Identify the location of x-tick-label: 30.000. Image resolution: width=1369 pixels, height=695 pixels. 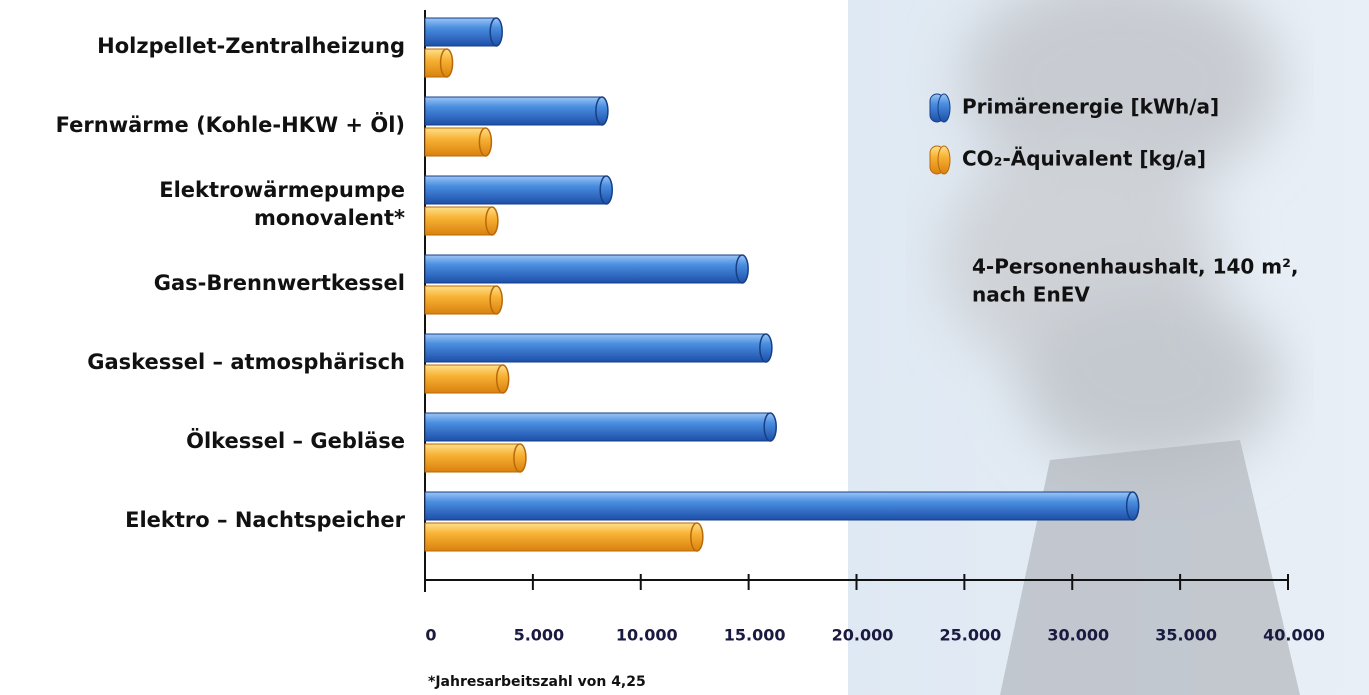
(1078, 635).